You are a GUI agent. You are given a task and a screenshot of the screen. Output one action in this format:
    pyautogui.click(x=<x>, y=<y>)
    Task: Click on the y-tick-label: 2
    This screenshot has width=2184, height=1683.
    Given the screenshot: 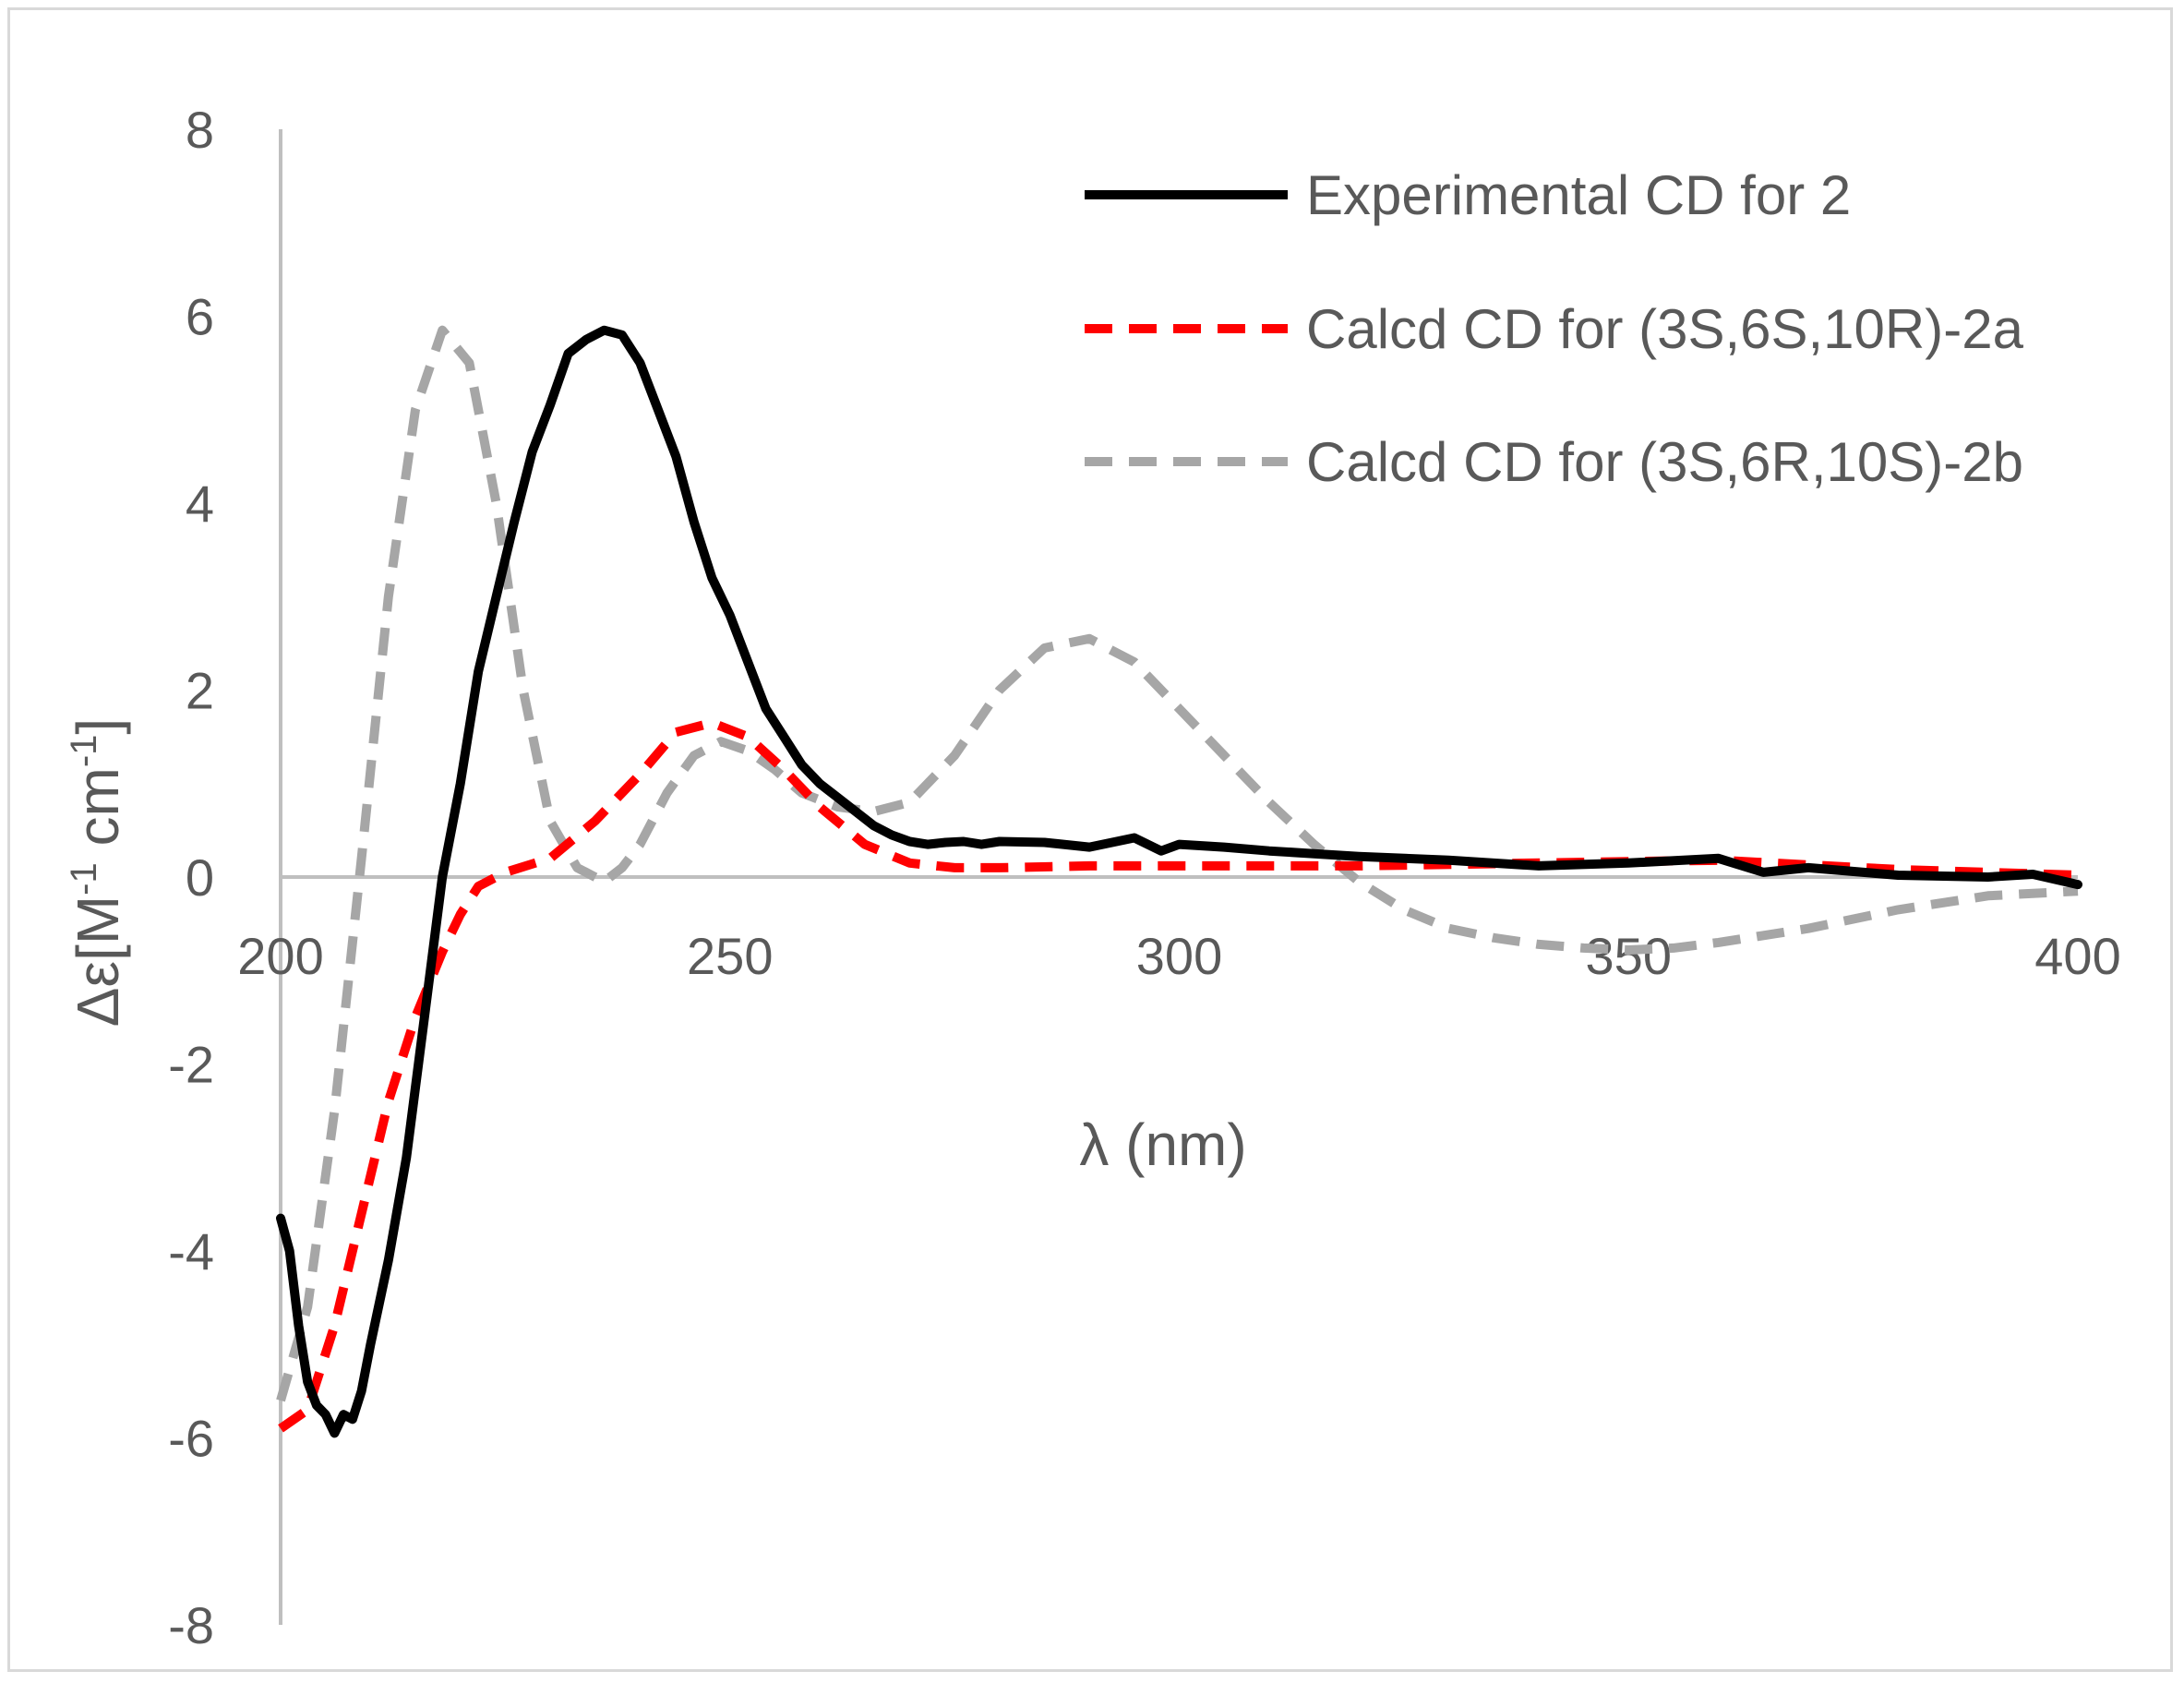 What is the action you would take?
    pyautogui.click(x=200, y=691)
    